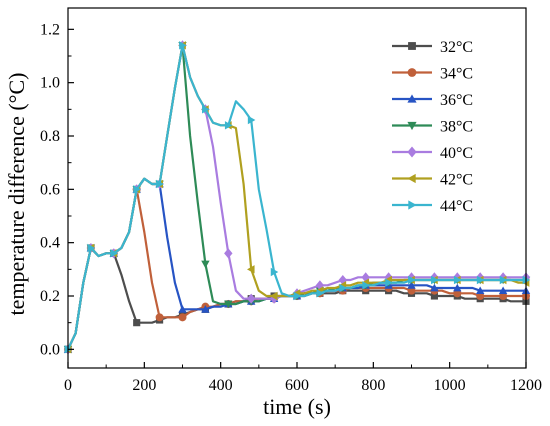 This screenshot has height=426, width=550. I want to click on y-axis-label: temperature difference (°C), so click(16, 194).